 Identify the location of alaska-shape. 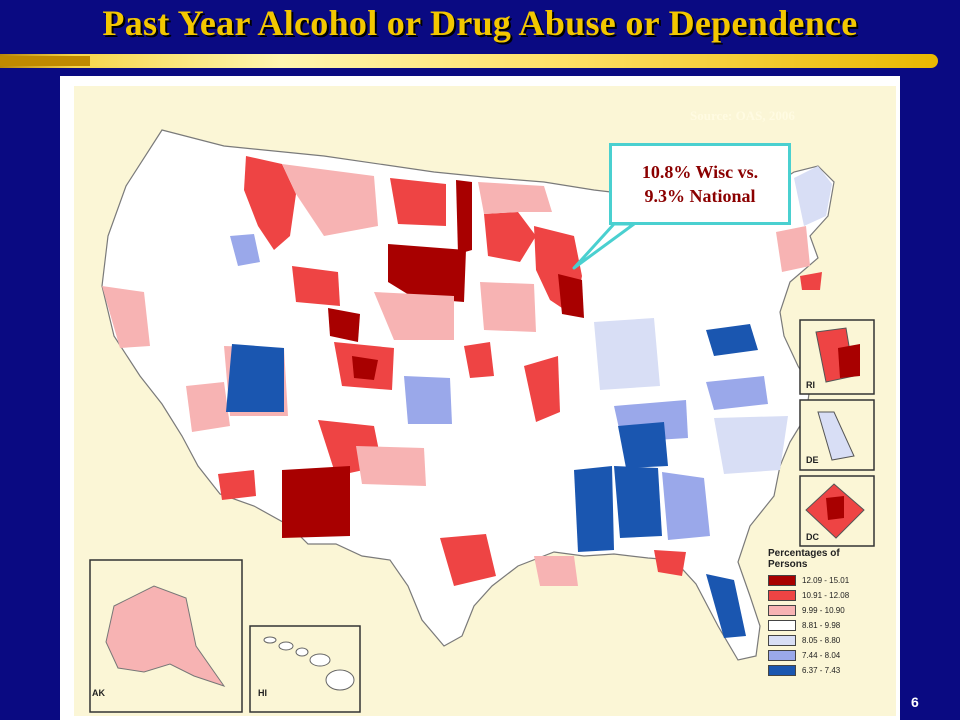
(165, 636).